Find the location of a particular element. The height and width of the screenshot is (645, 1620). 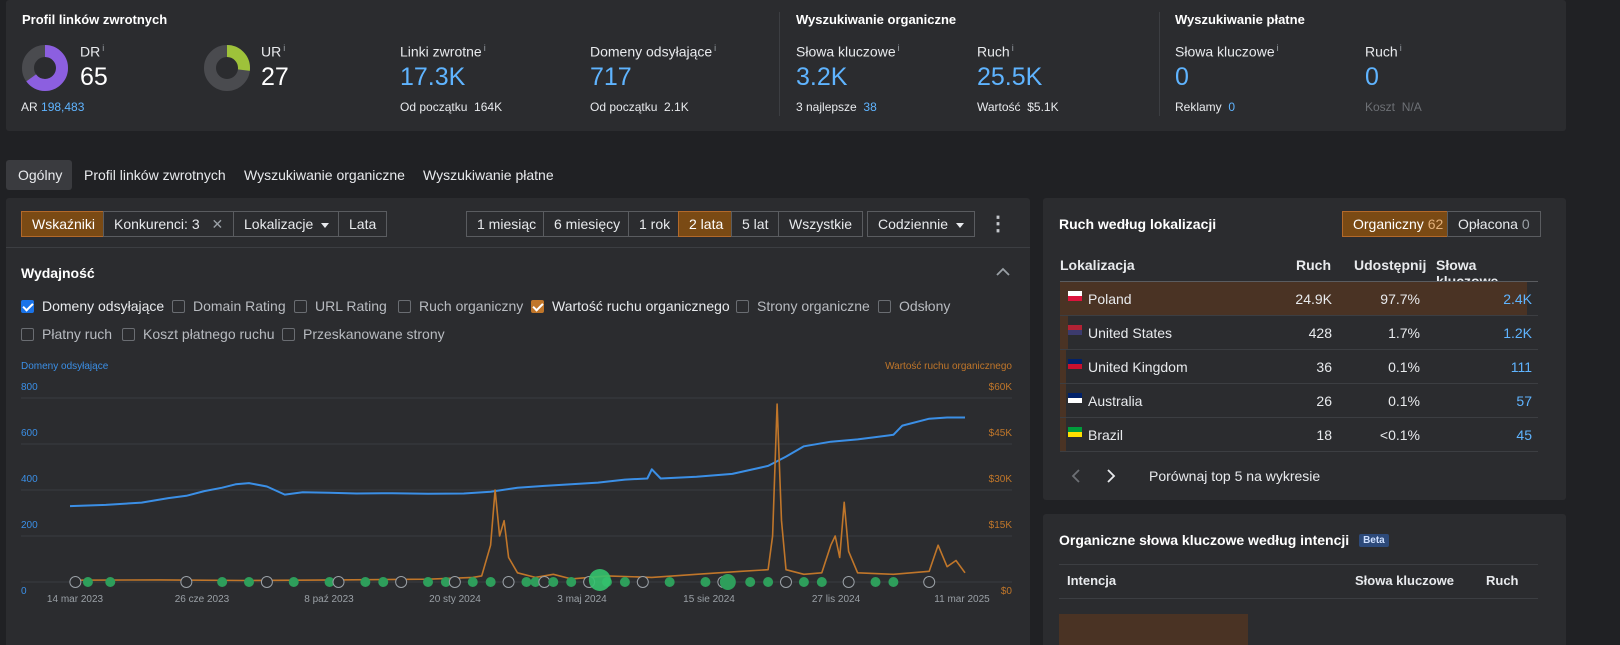

option-organic-traffic-value: Wartość ruchu organicznego is located at coordinates (630, 306).